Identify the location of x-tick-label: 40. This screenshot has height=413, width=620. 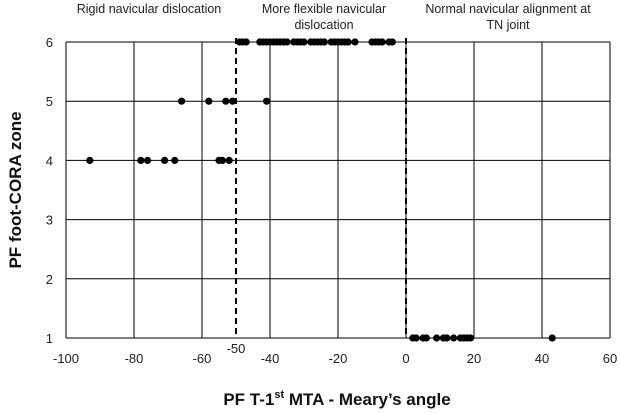
(542, 358).